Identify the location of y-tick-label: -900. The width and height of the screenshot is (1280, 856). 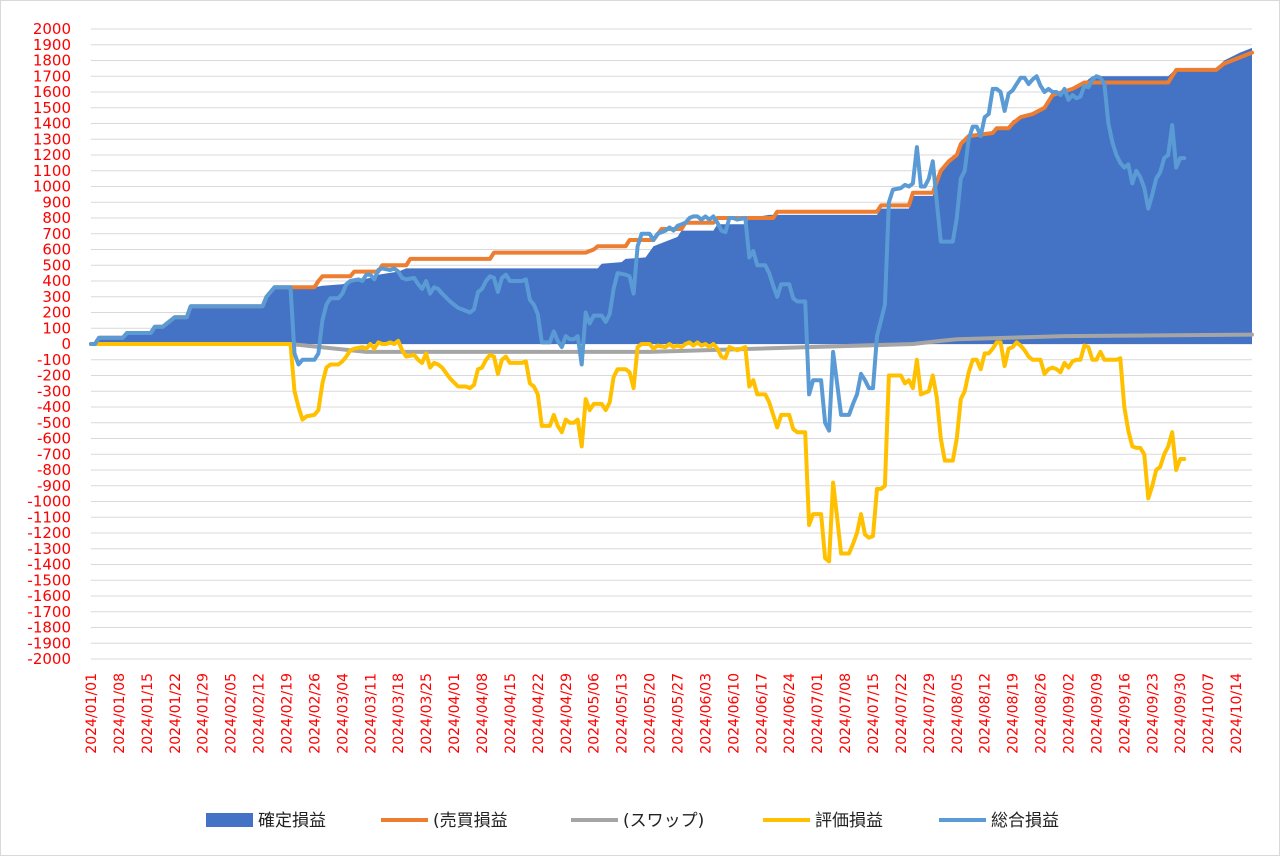
(54, 486).